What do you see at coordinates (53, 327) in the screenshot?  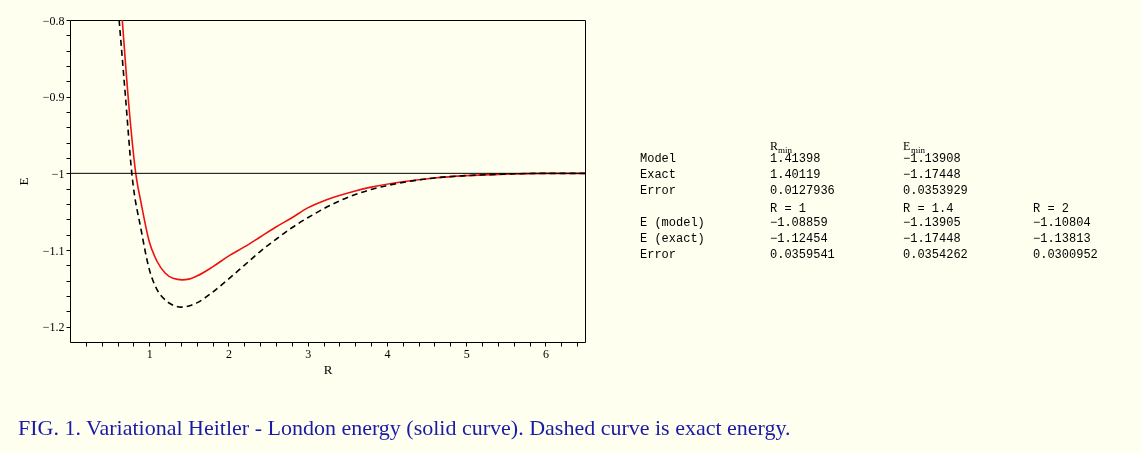 I see `y-tick-label: −1.2` at bounding box center [53, 327].